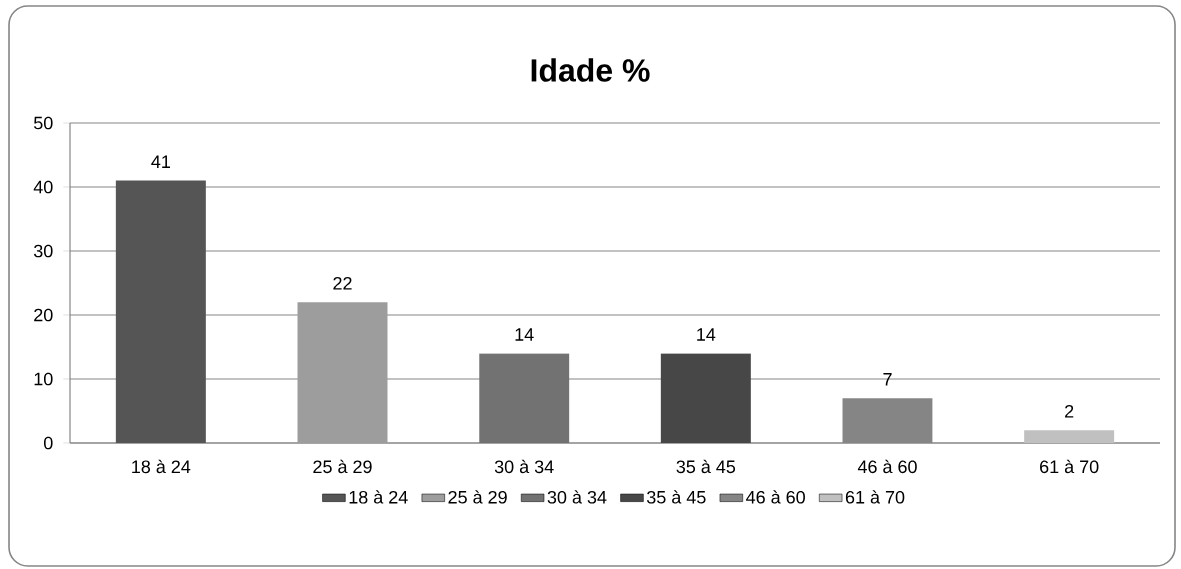 The width and height of the screenshot is (1181, 569). I want to click on x-tick-label: 25 à 29, so click(342, 466).